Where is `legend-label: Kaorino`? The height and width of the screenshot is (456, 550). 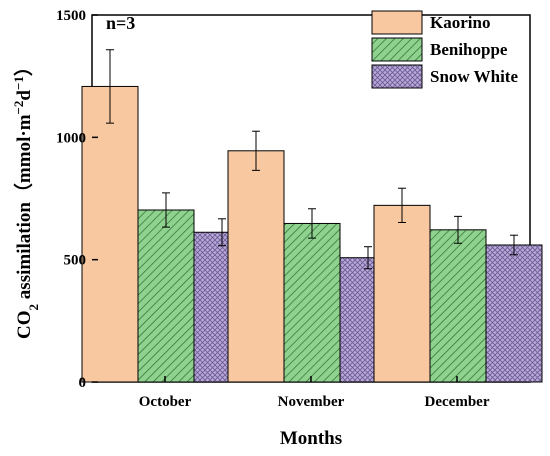 legend-label: Kaorino is located at coordinates (460, 22).